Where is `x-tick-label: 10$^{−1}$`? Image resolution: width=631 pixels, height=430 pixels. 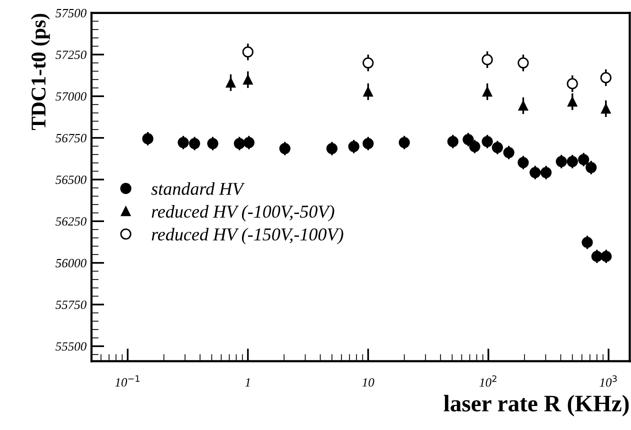 x-tick-label: 10$^{−1}$ is located at coordinates (127, 381).